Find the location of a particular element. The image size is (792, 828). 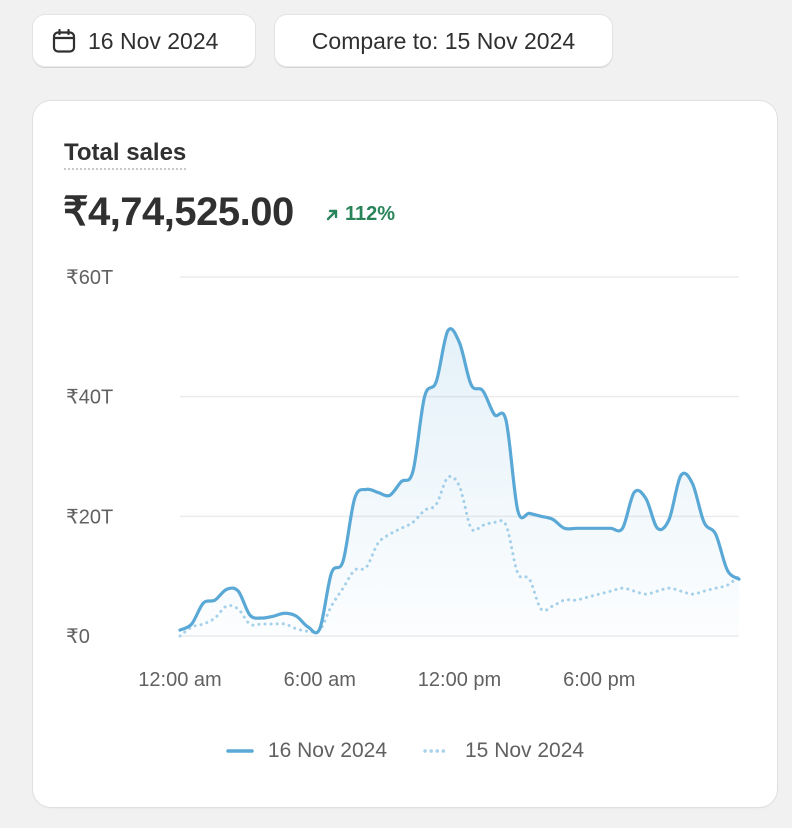

x-tick-label: 6:00 pm is located at coordinates (599, 680).